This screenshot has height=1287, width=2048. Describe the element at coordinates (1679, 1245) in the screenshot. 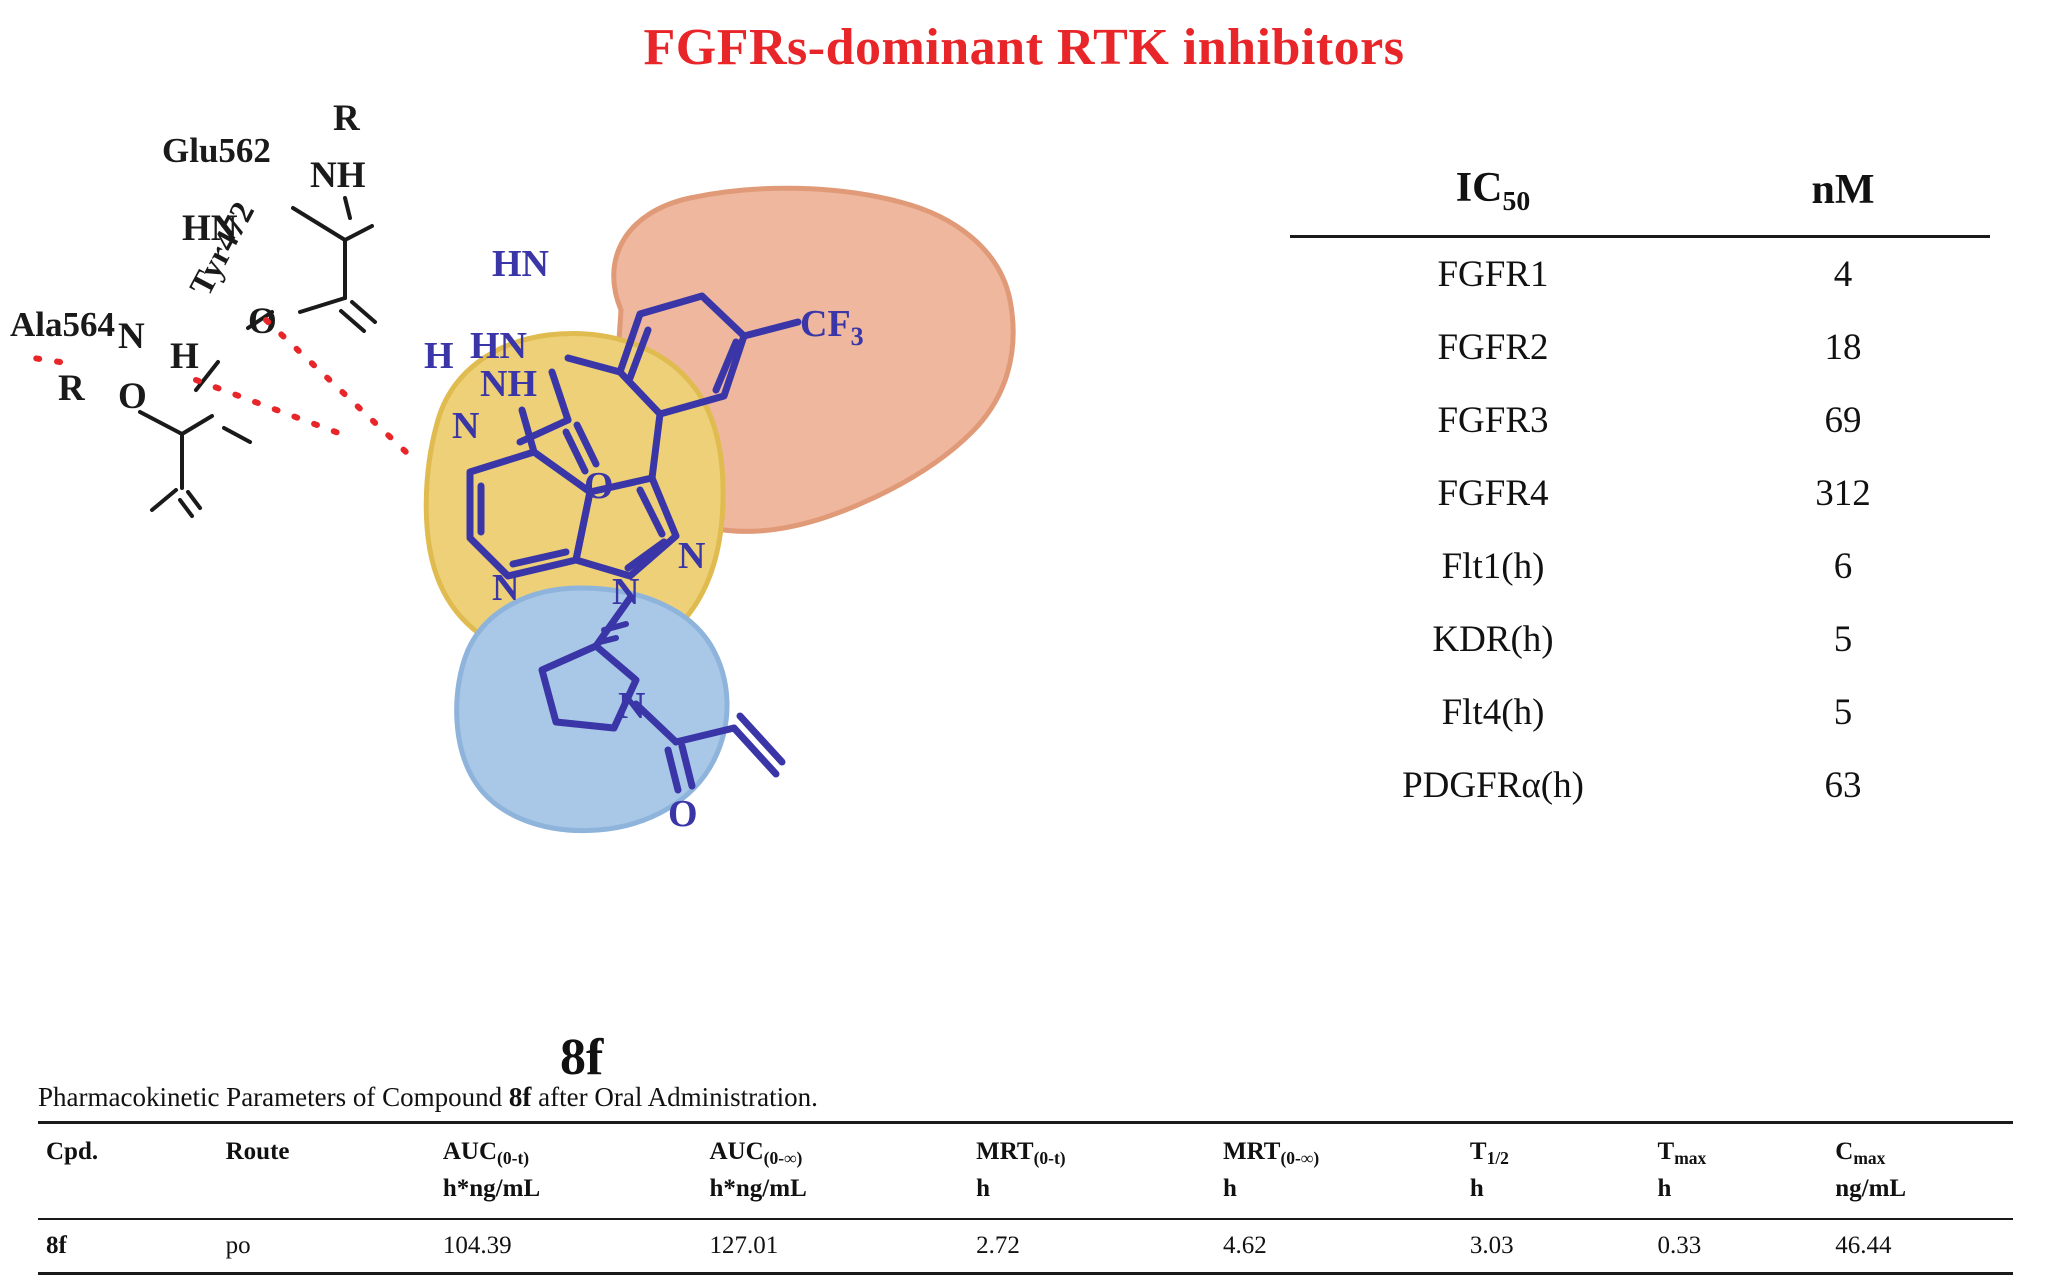

I see `pk-cell-t-max: 0.33` at that location.